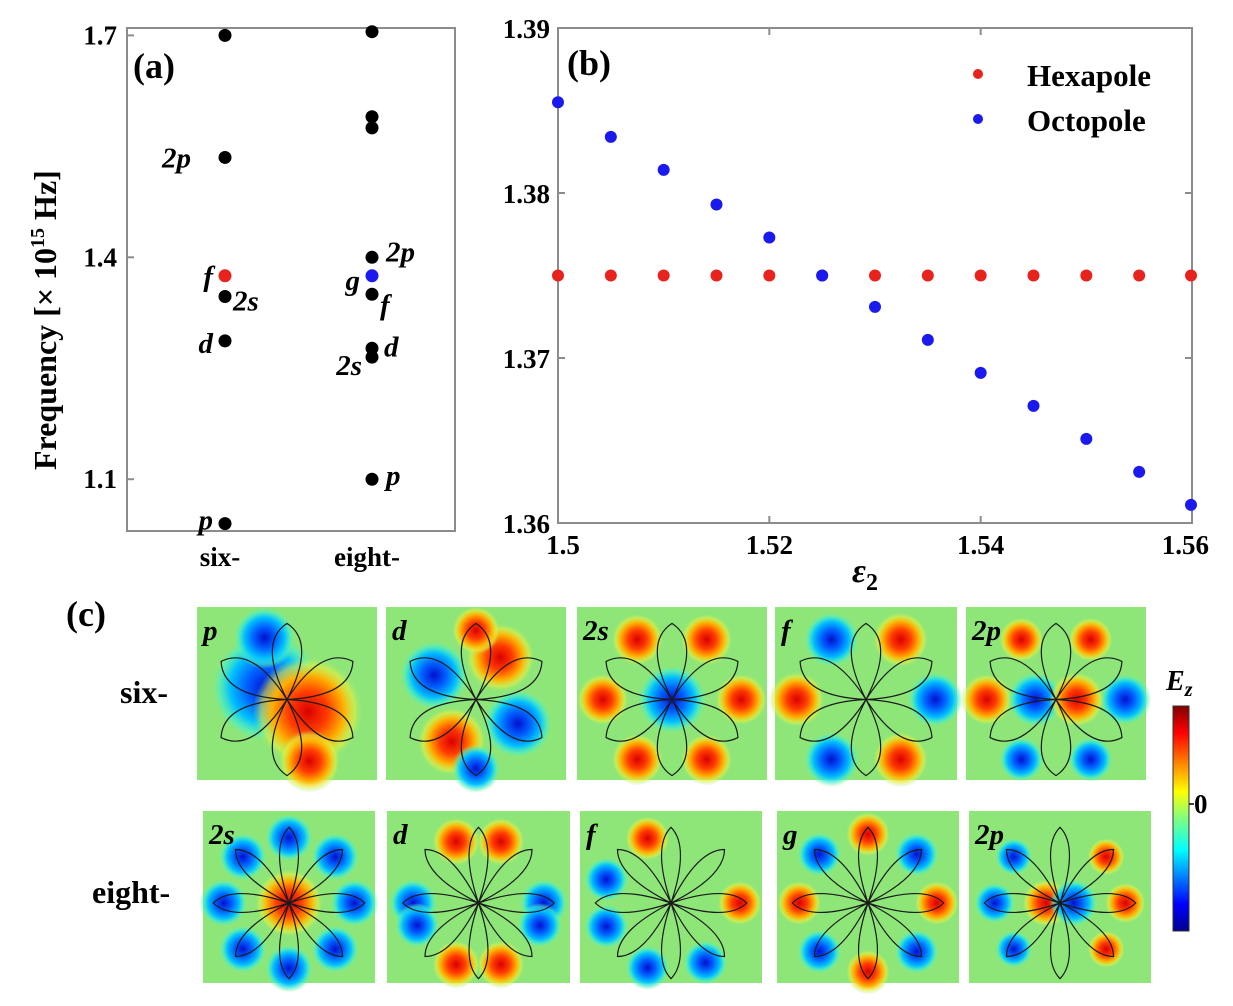 This screenshot has height=1006, width=1233. I want to click on a-point-label: d, so click(391, 347).